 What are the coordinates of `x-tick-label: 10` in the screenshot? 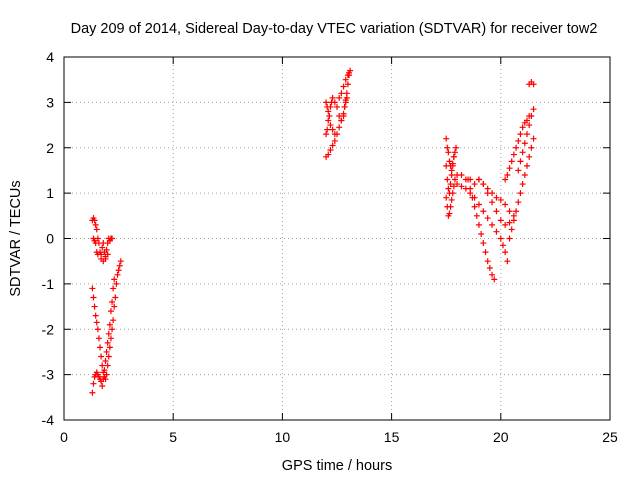 It's located at (283, 437).